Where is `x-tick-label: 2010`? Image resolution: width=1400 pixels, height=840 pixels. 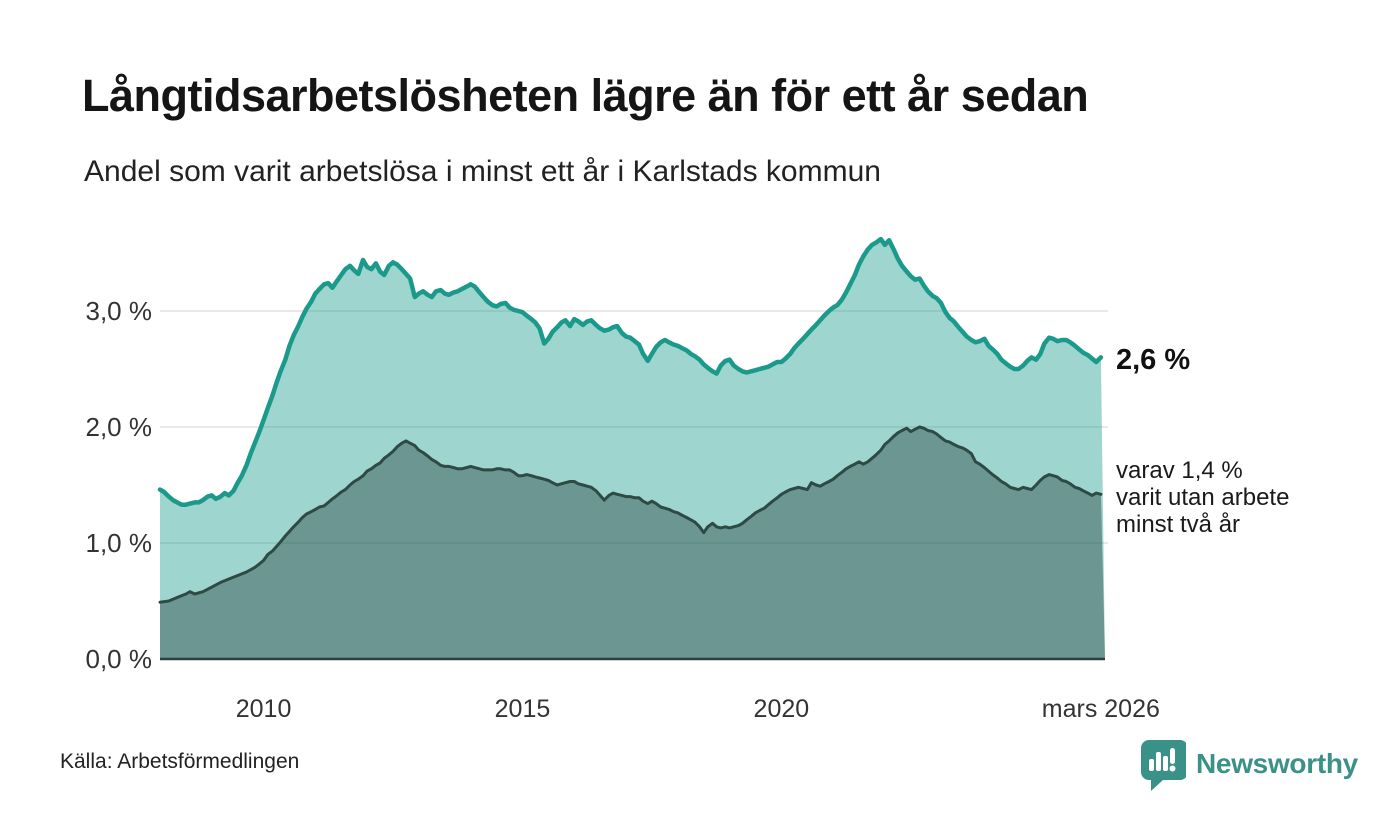
x-tick-label: 2010 is located at coordinates (264, 709).